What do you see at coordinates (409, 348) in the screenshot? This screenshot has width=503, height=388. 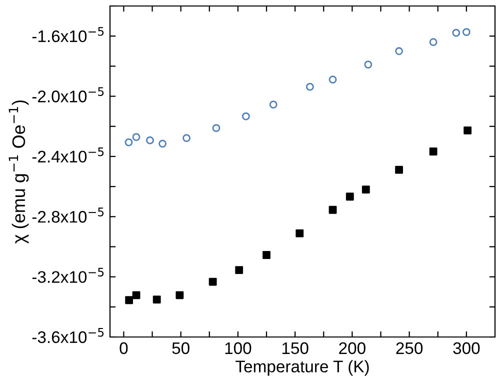 I see `x-tick-label: 250` at bounding box center [409, 348].